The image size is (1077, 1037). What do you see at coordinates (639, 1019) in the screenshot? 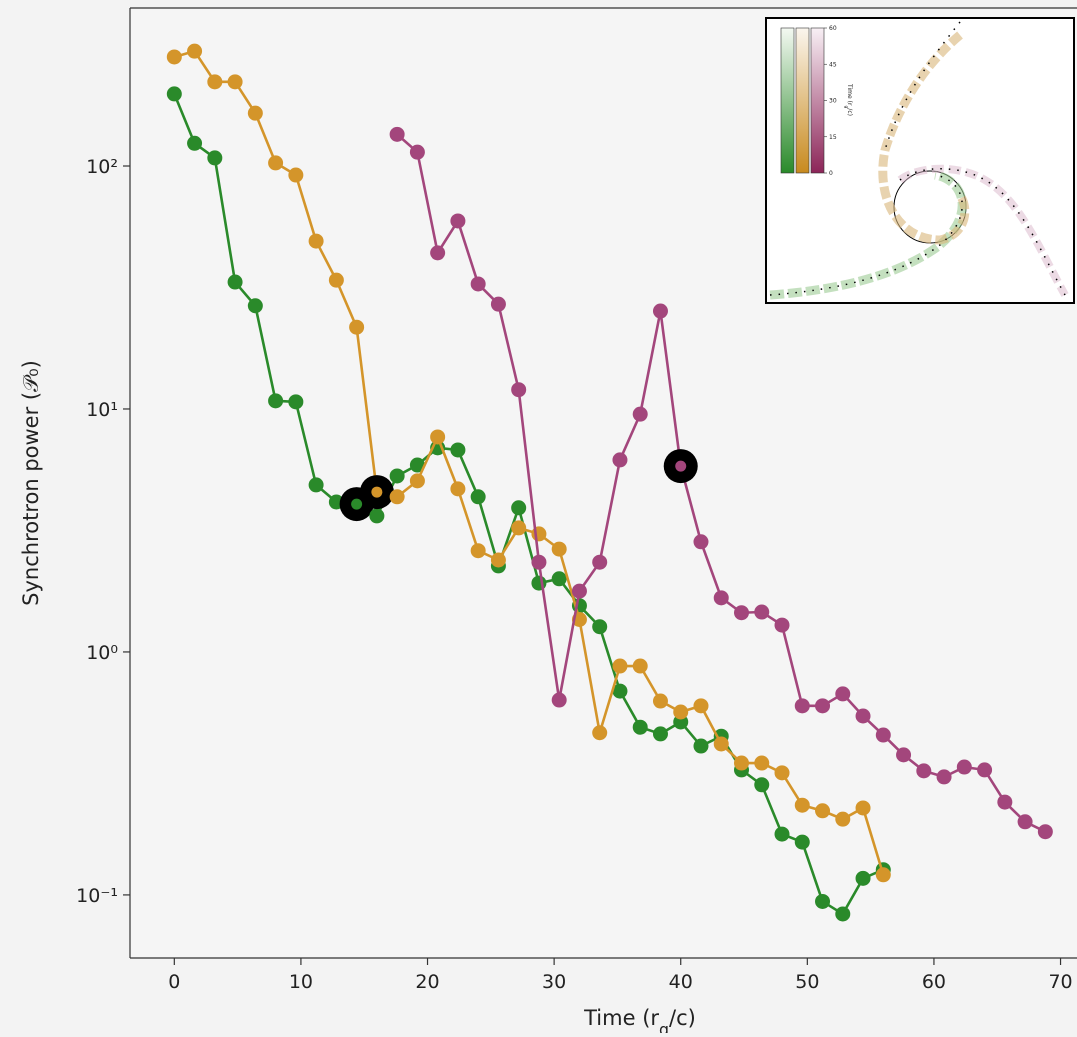
I see `x-axis-label: Time (rg/c)` at bounding box center [639, 1019].